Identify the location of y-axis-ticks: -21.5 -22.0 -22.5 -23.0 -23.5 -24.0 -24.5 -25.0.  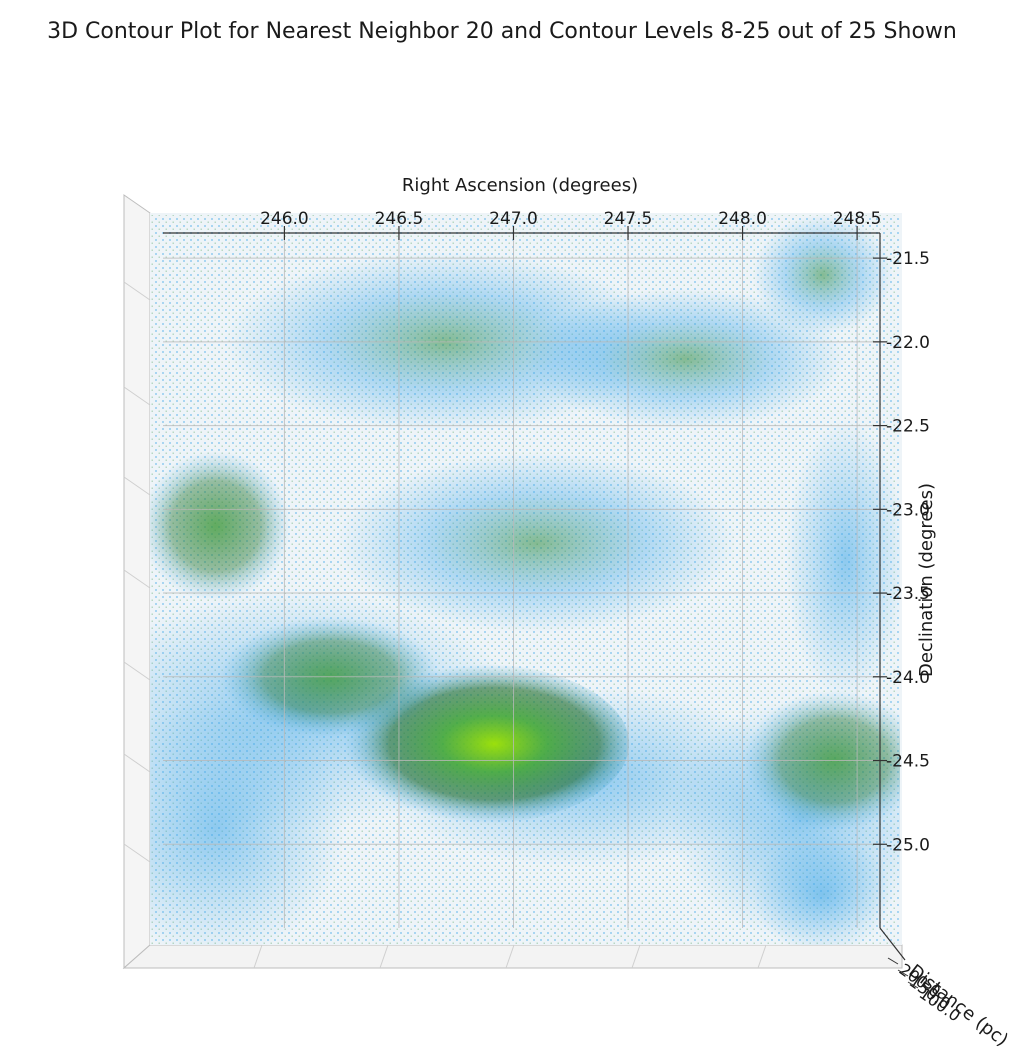
(901, 552).